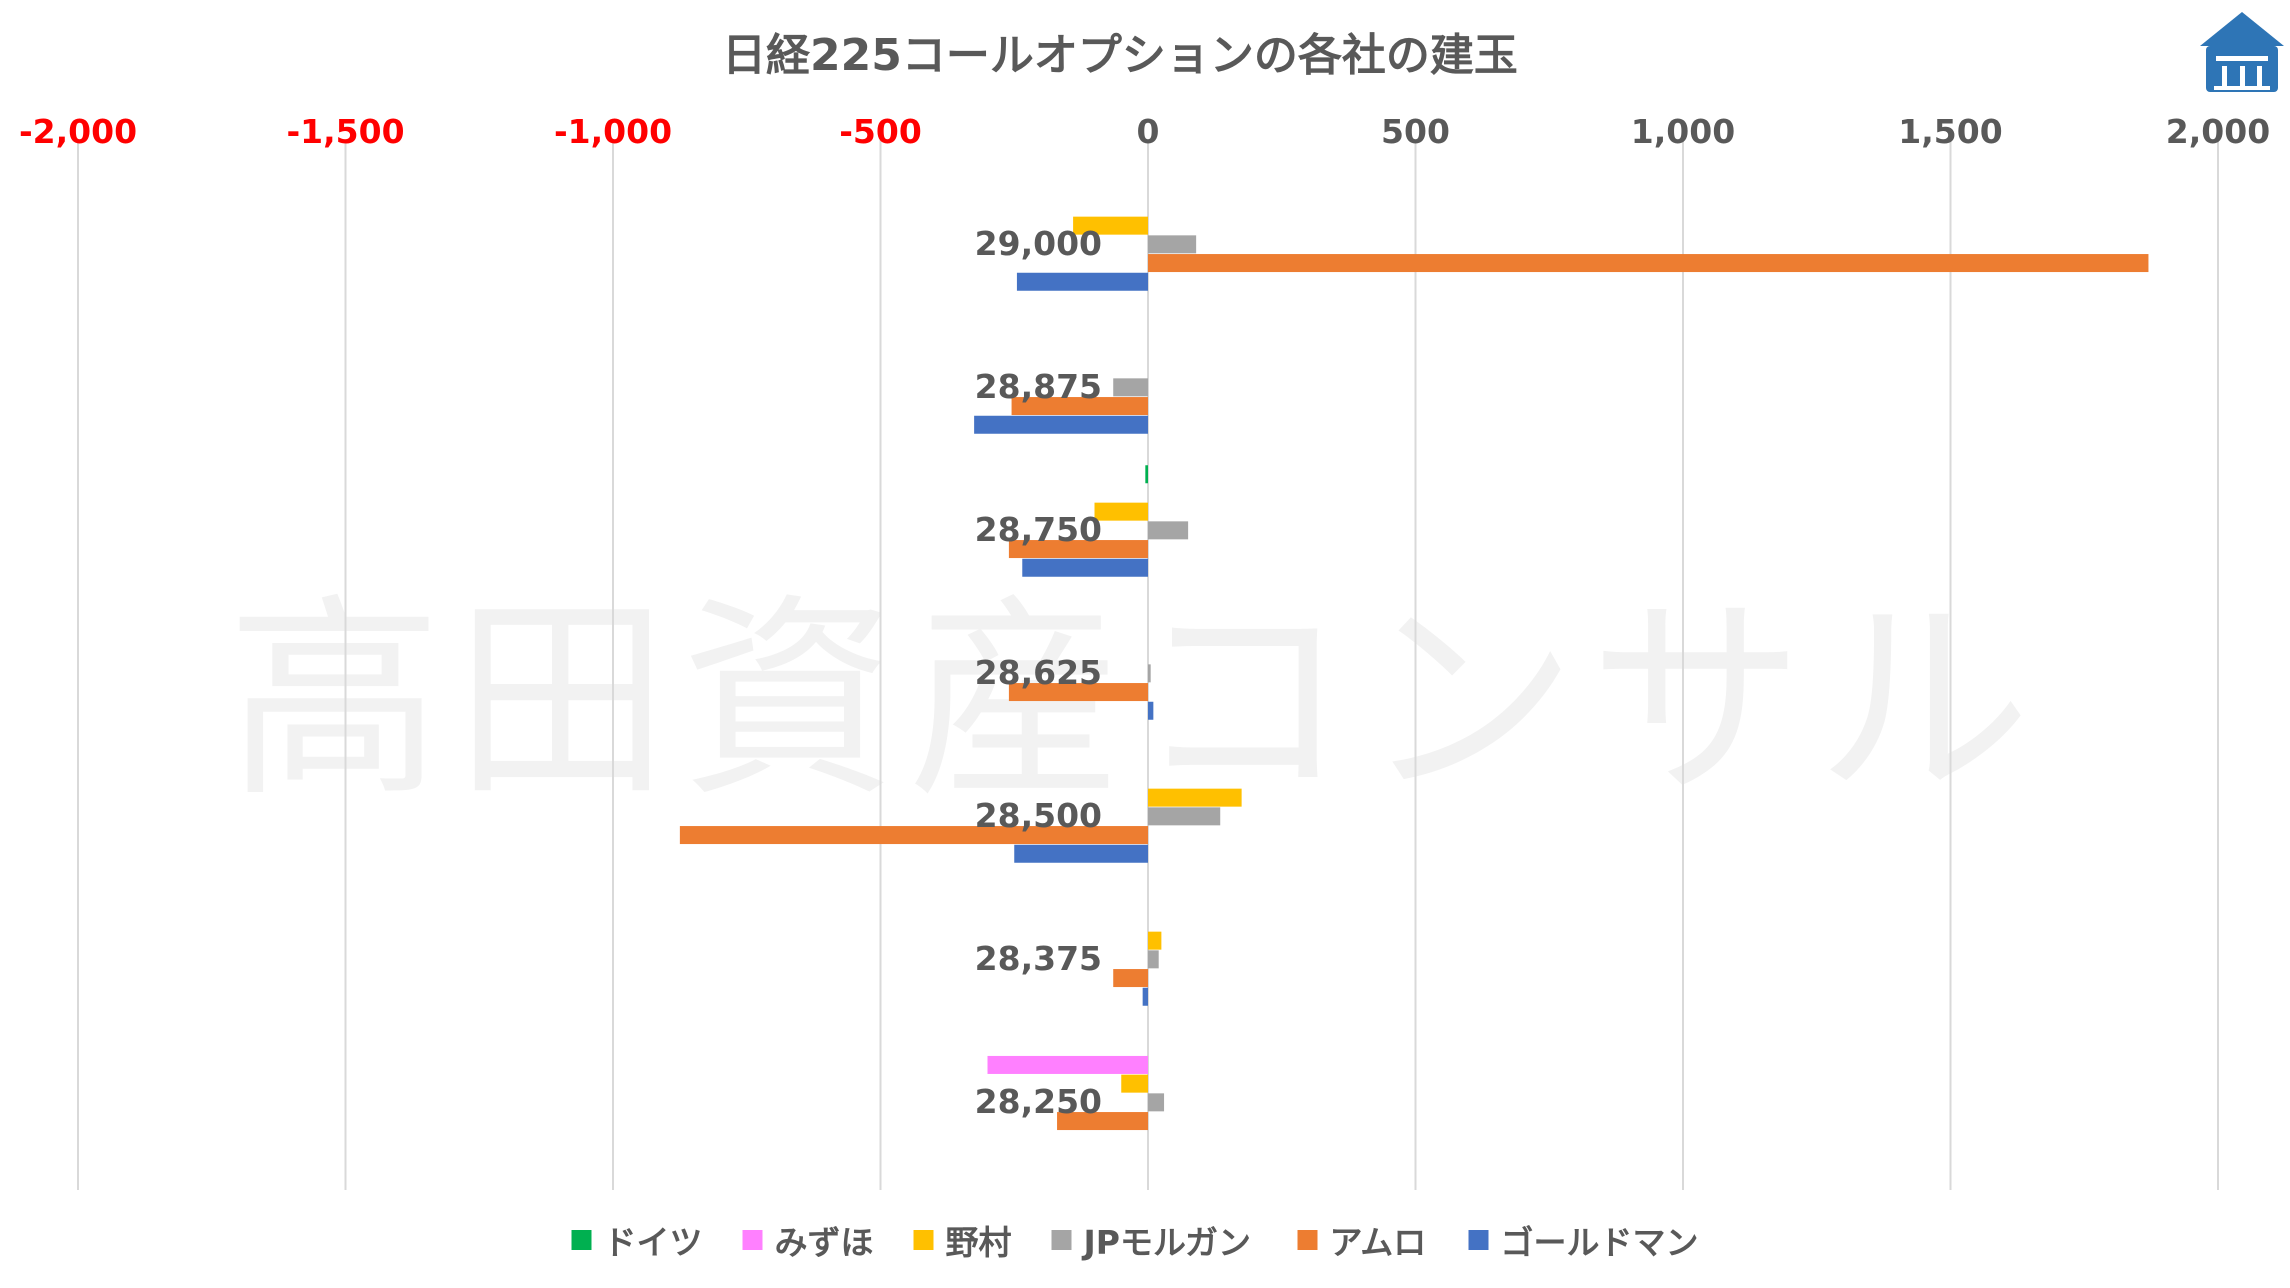 This screenshot has height=1288, width=2290. What do you see at coordinates (2242, 52) in the screenshot?
I see `house-logo-icon` at bounding box center [2242, 52].